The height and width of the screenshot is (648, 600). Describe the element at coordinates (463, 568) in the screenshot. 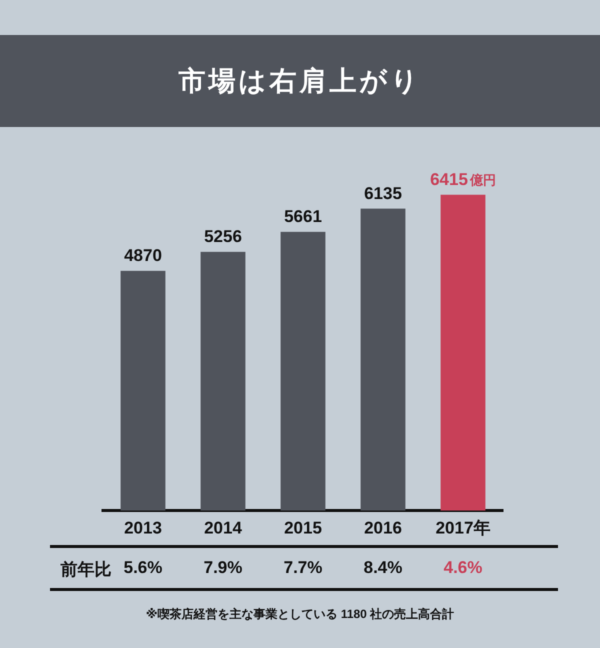

I see `text: 4.6%` at that location.